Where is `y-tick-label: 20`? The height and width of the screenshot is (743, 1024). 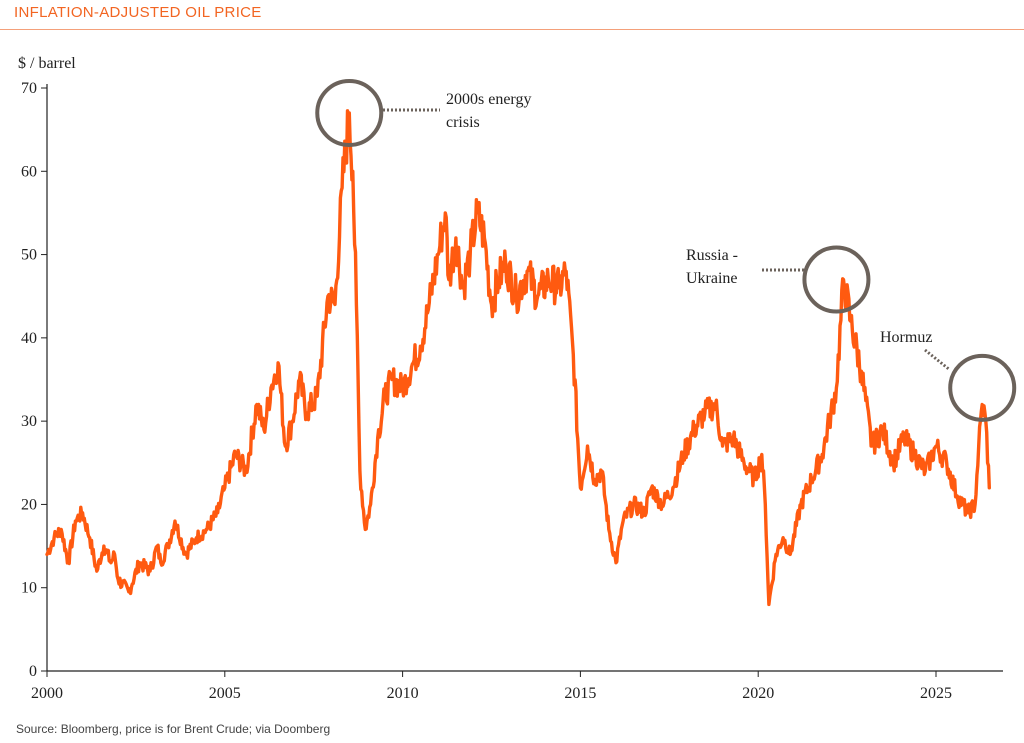
y-tick-label: 20 is located at coordinates (29, 504).